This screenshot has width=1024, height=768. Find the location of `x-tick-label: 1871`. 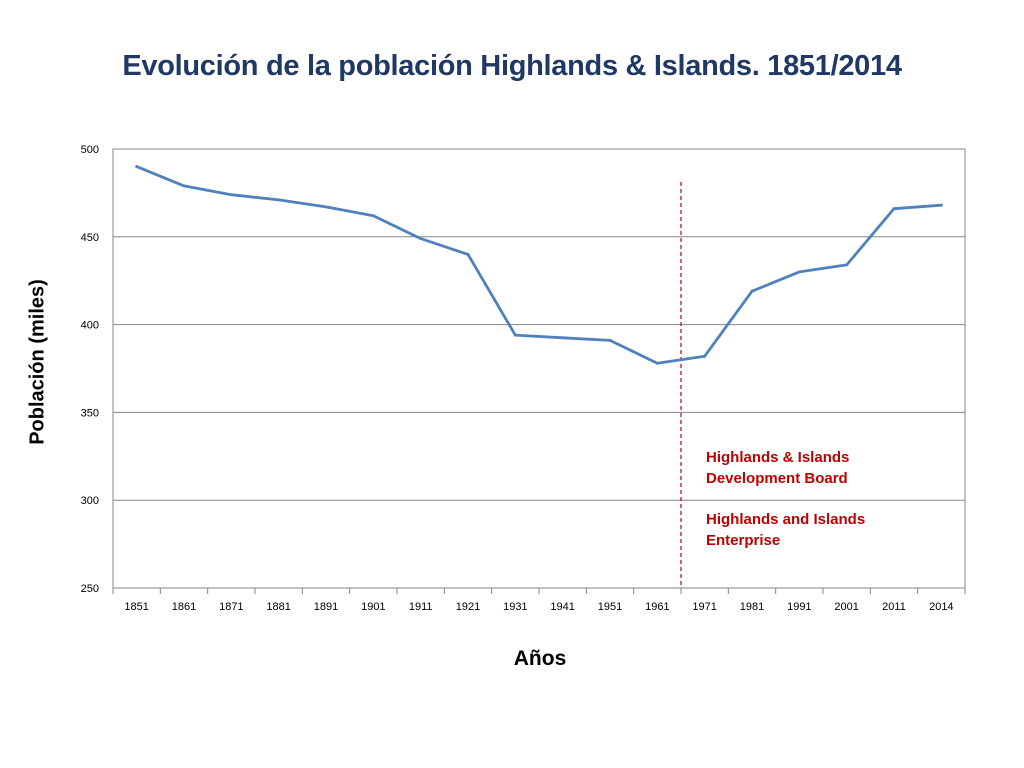

x-tick-label: 1871 is located at coordinates (231, 607).